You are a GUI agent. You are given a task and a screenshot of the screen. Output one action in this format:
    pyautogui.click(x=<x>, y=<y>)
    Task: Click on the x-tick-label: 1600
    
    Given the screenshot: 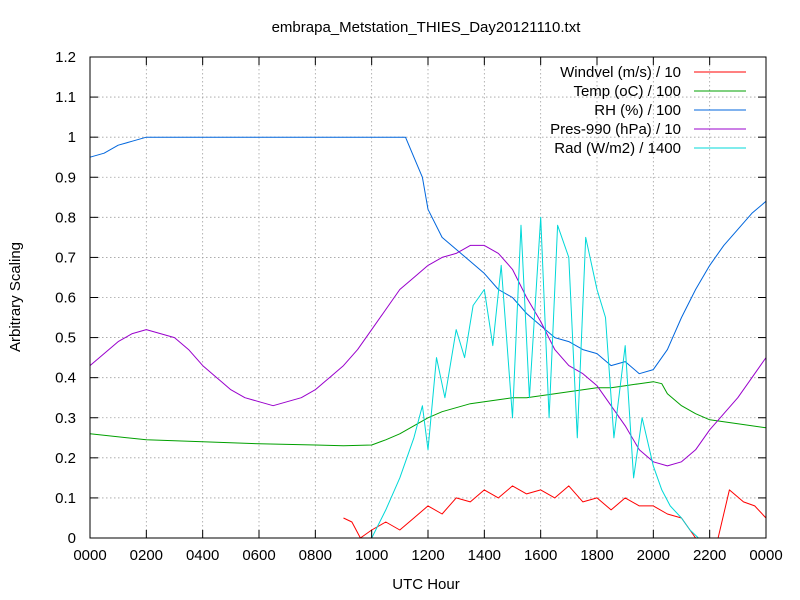 What is the action you would take?
    pyautogui.click(x=540, y=555)
    